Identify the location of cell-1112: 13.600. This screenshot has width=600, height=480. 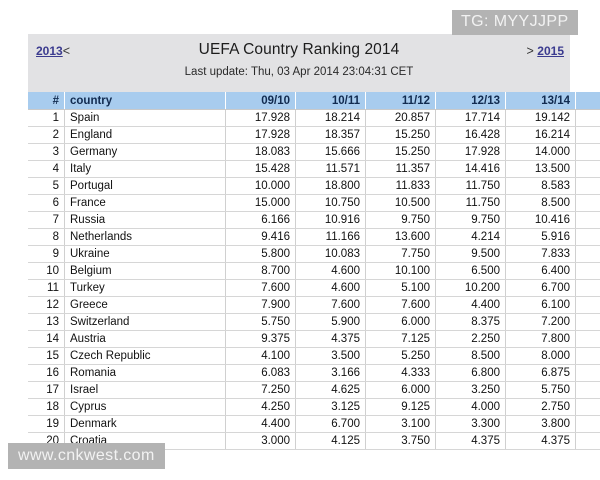
(400, 237).